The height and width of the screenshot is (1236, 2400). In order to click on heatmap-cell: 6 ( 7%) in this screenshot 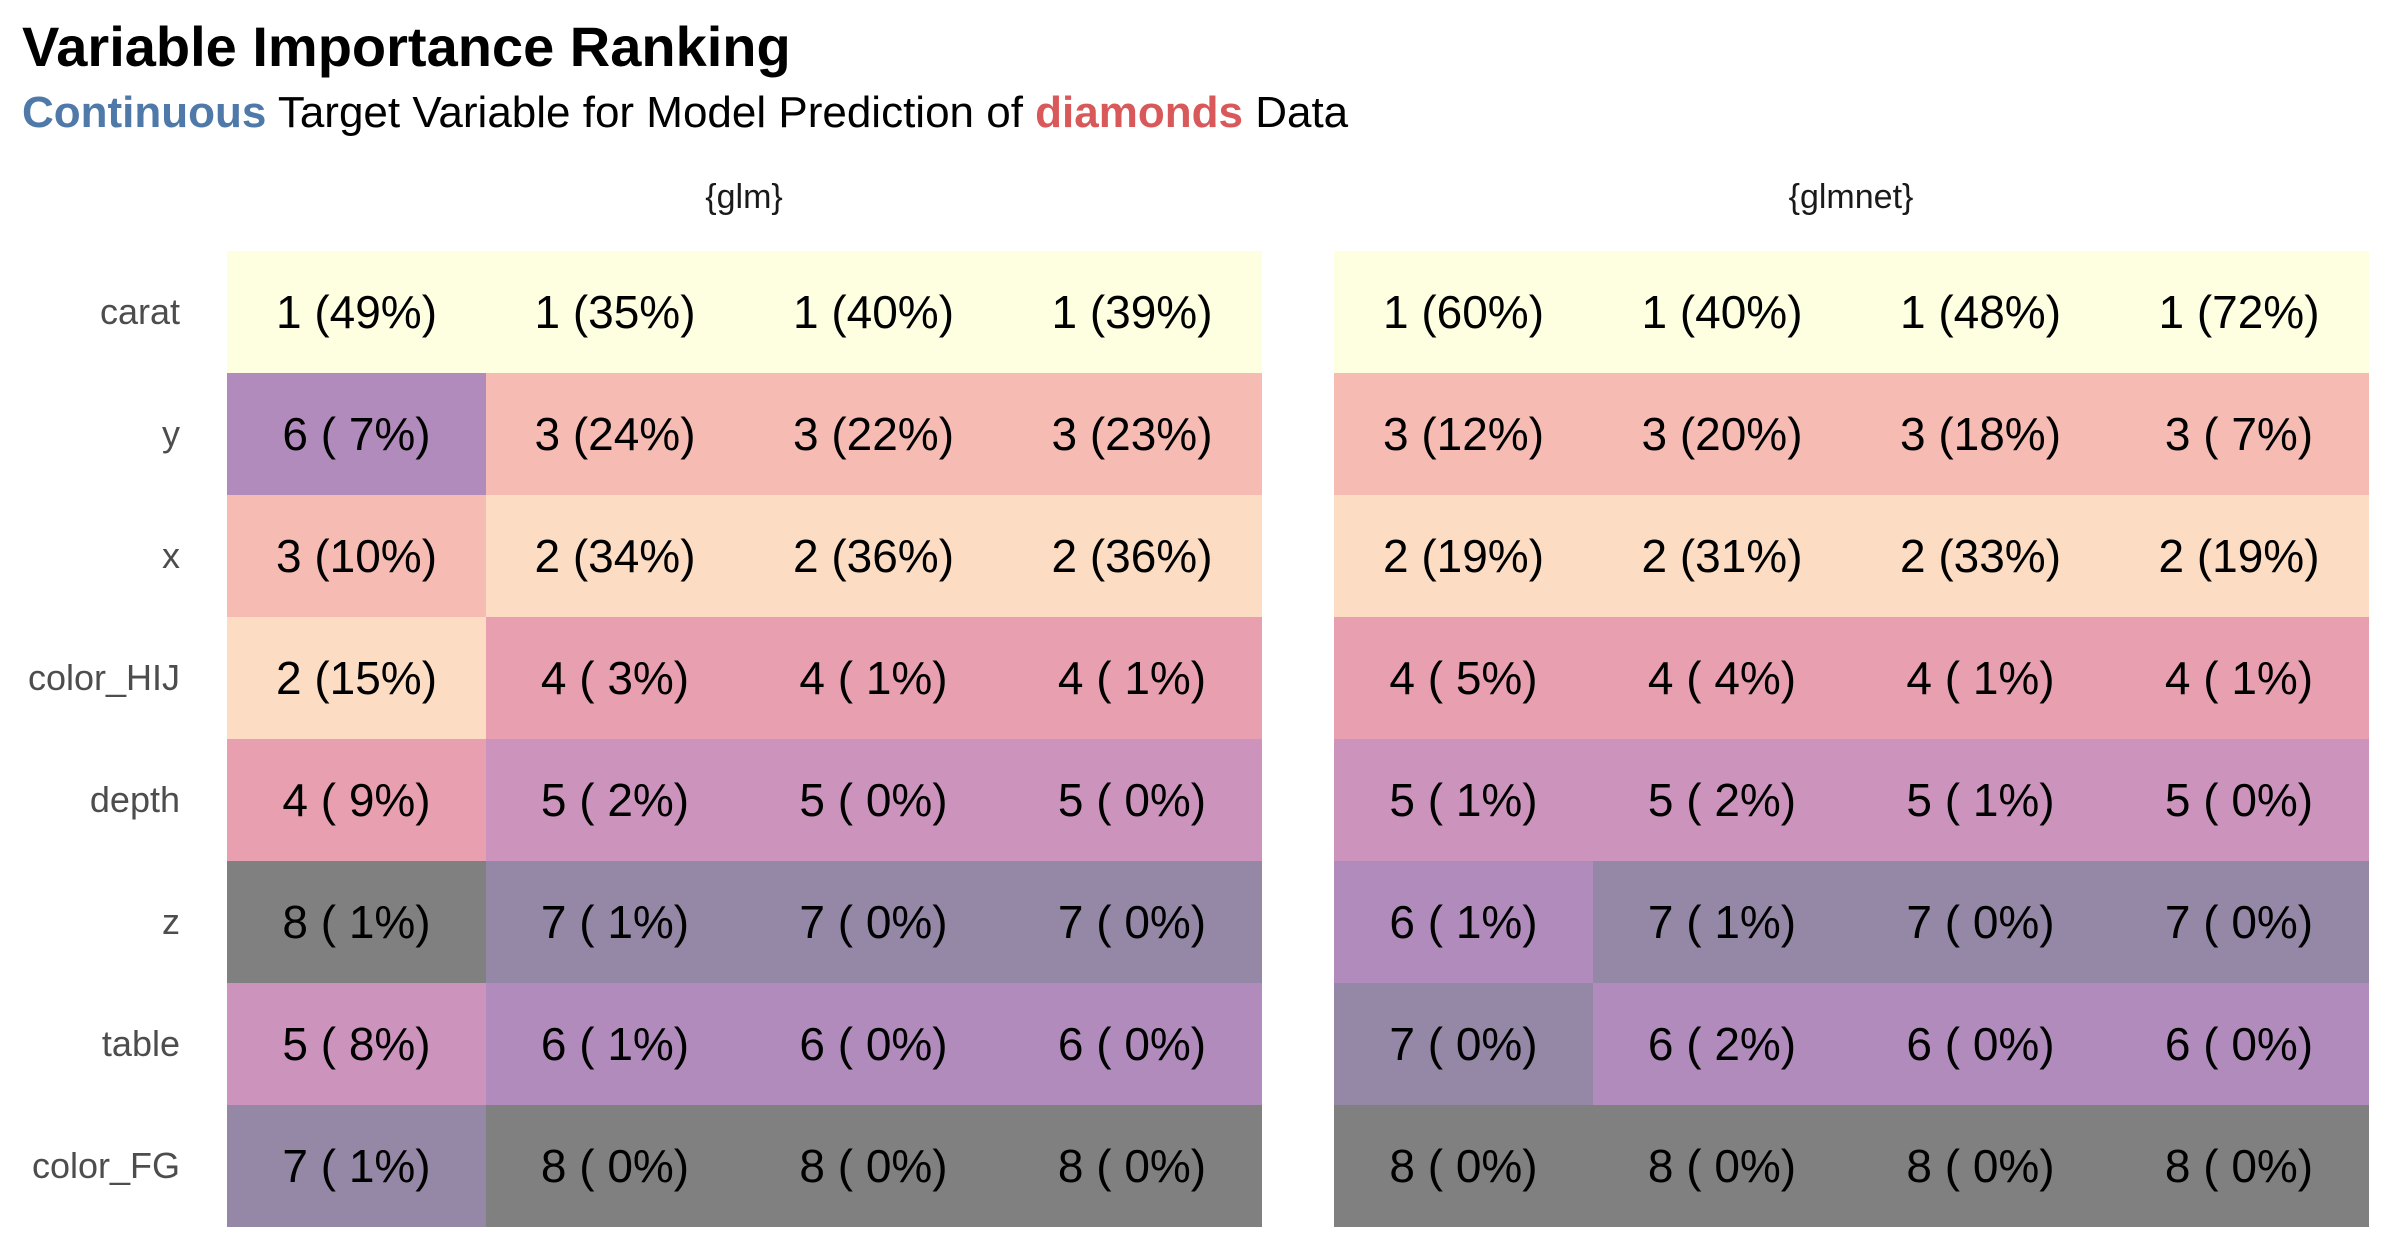, I will do `click(356, 434)`.